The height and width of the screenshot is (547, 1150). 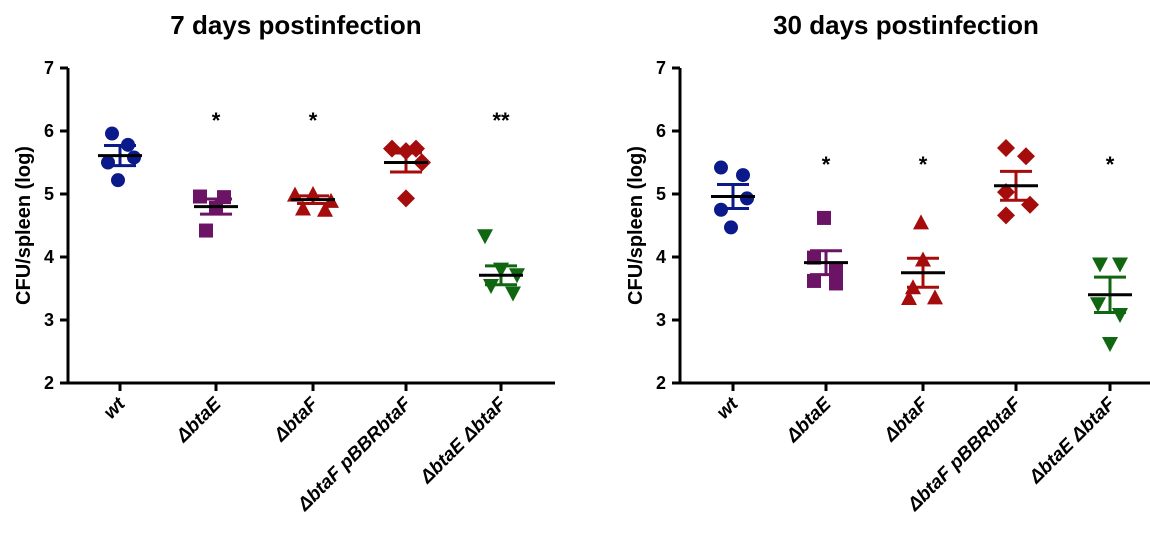 I want to click on chart-title: 30 days postinfection, so click(x=906, y=25).